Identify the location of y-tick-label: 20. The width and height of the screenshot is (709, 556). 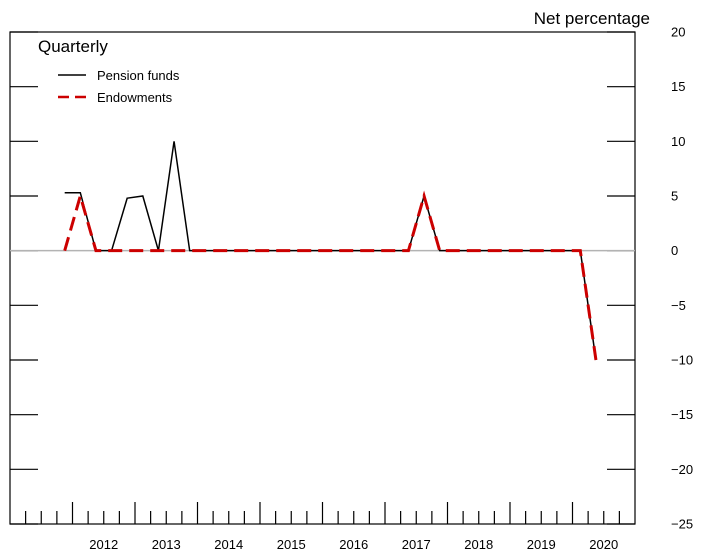
(678, 32).